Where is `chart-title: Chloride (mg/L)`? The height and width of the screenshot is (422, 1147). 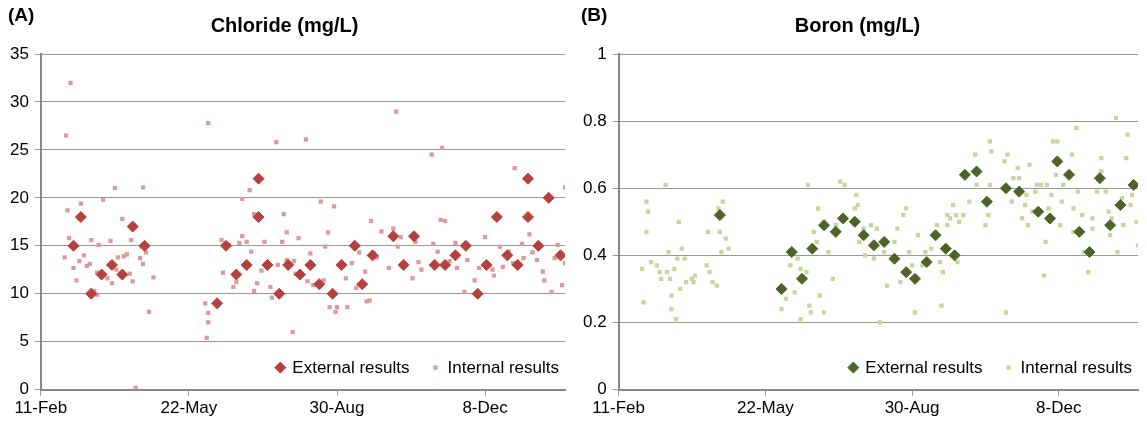 chart-title: Chloride (mg/L) is located at coordinates (284, 24).